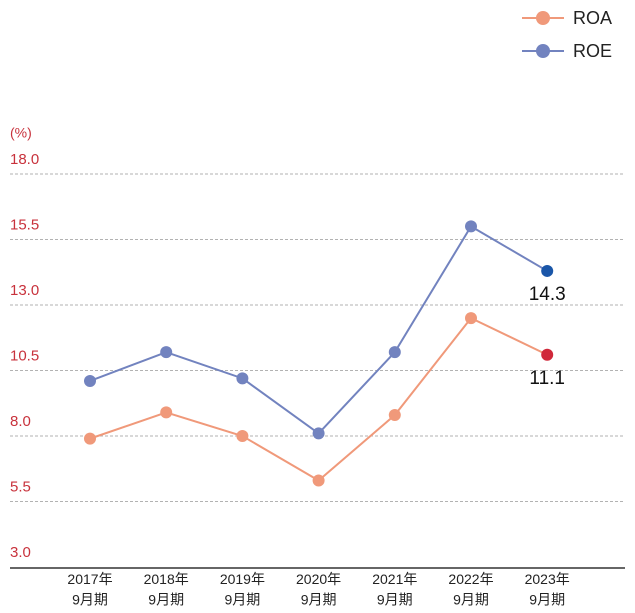  Describe the element at coordinates (547, 589) in the screenshot. I see `x-tick-label: 2023年 9月期` at that location.